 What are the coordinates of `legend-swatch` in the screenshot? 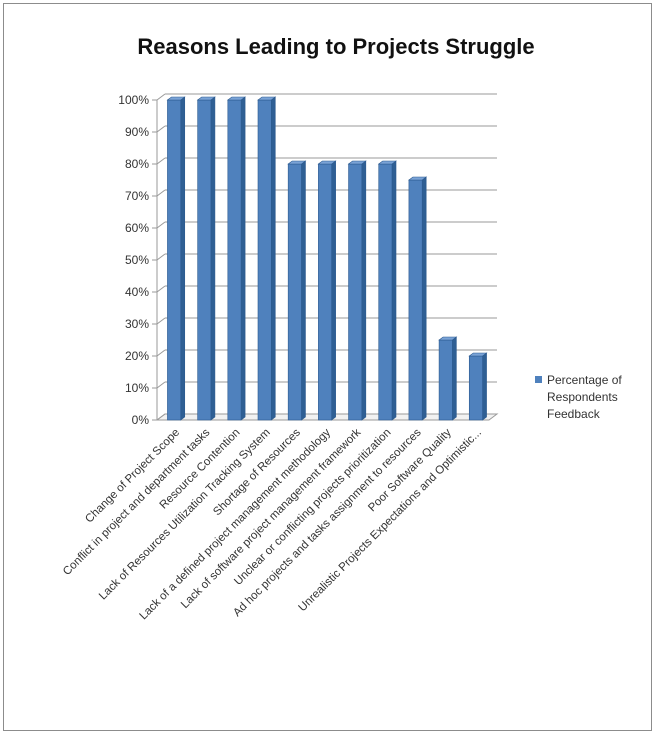 It's located at (538, 379).